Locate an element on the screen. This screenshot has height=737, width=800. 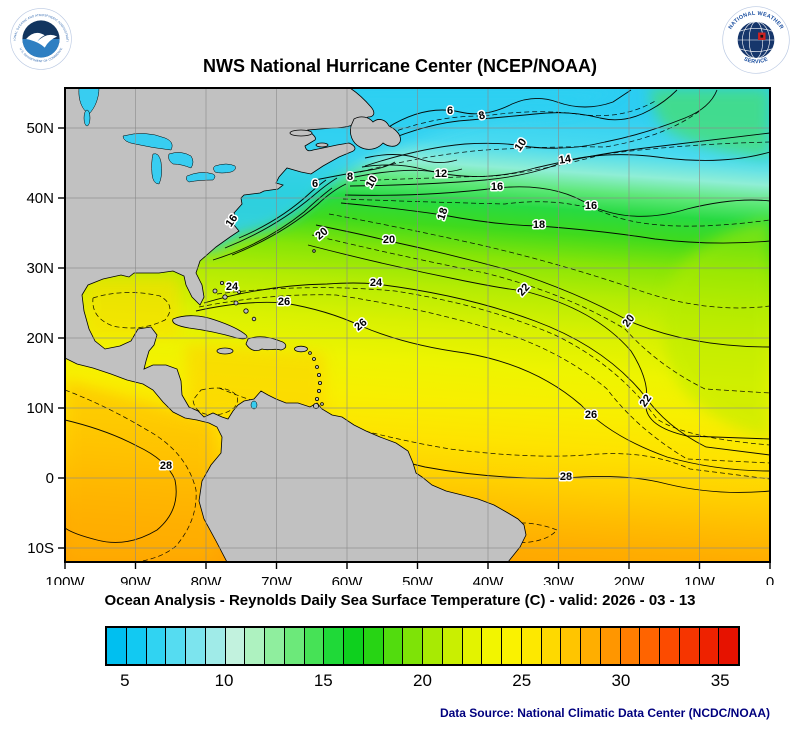
colorbar-labels: 5 10 15 20 25 30 35 is located at coordinates (400, 683).